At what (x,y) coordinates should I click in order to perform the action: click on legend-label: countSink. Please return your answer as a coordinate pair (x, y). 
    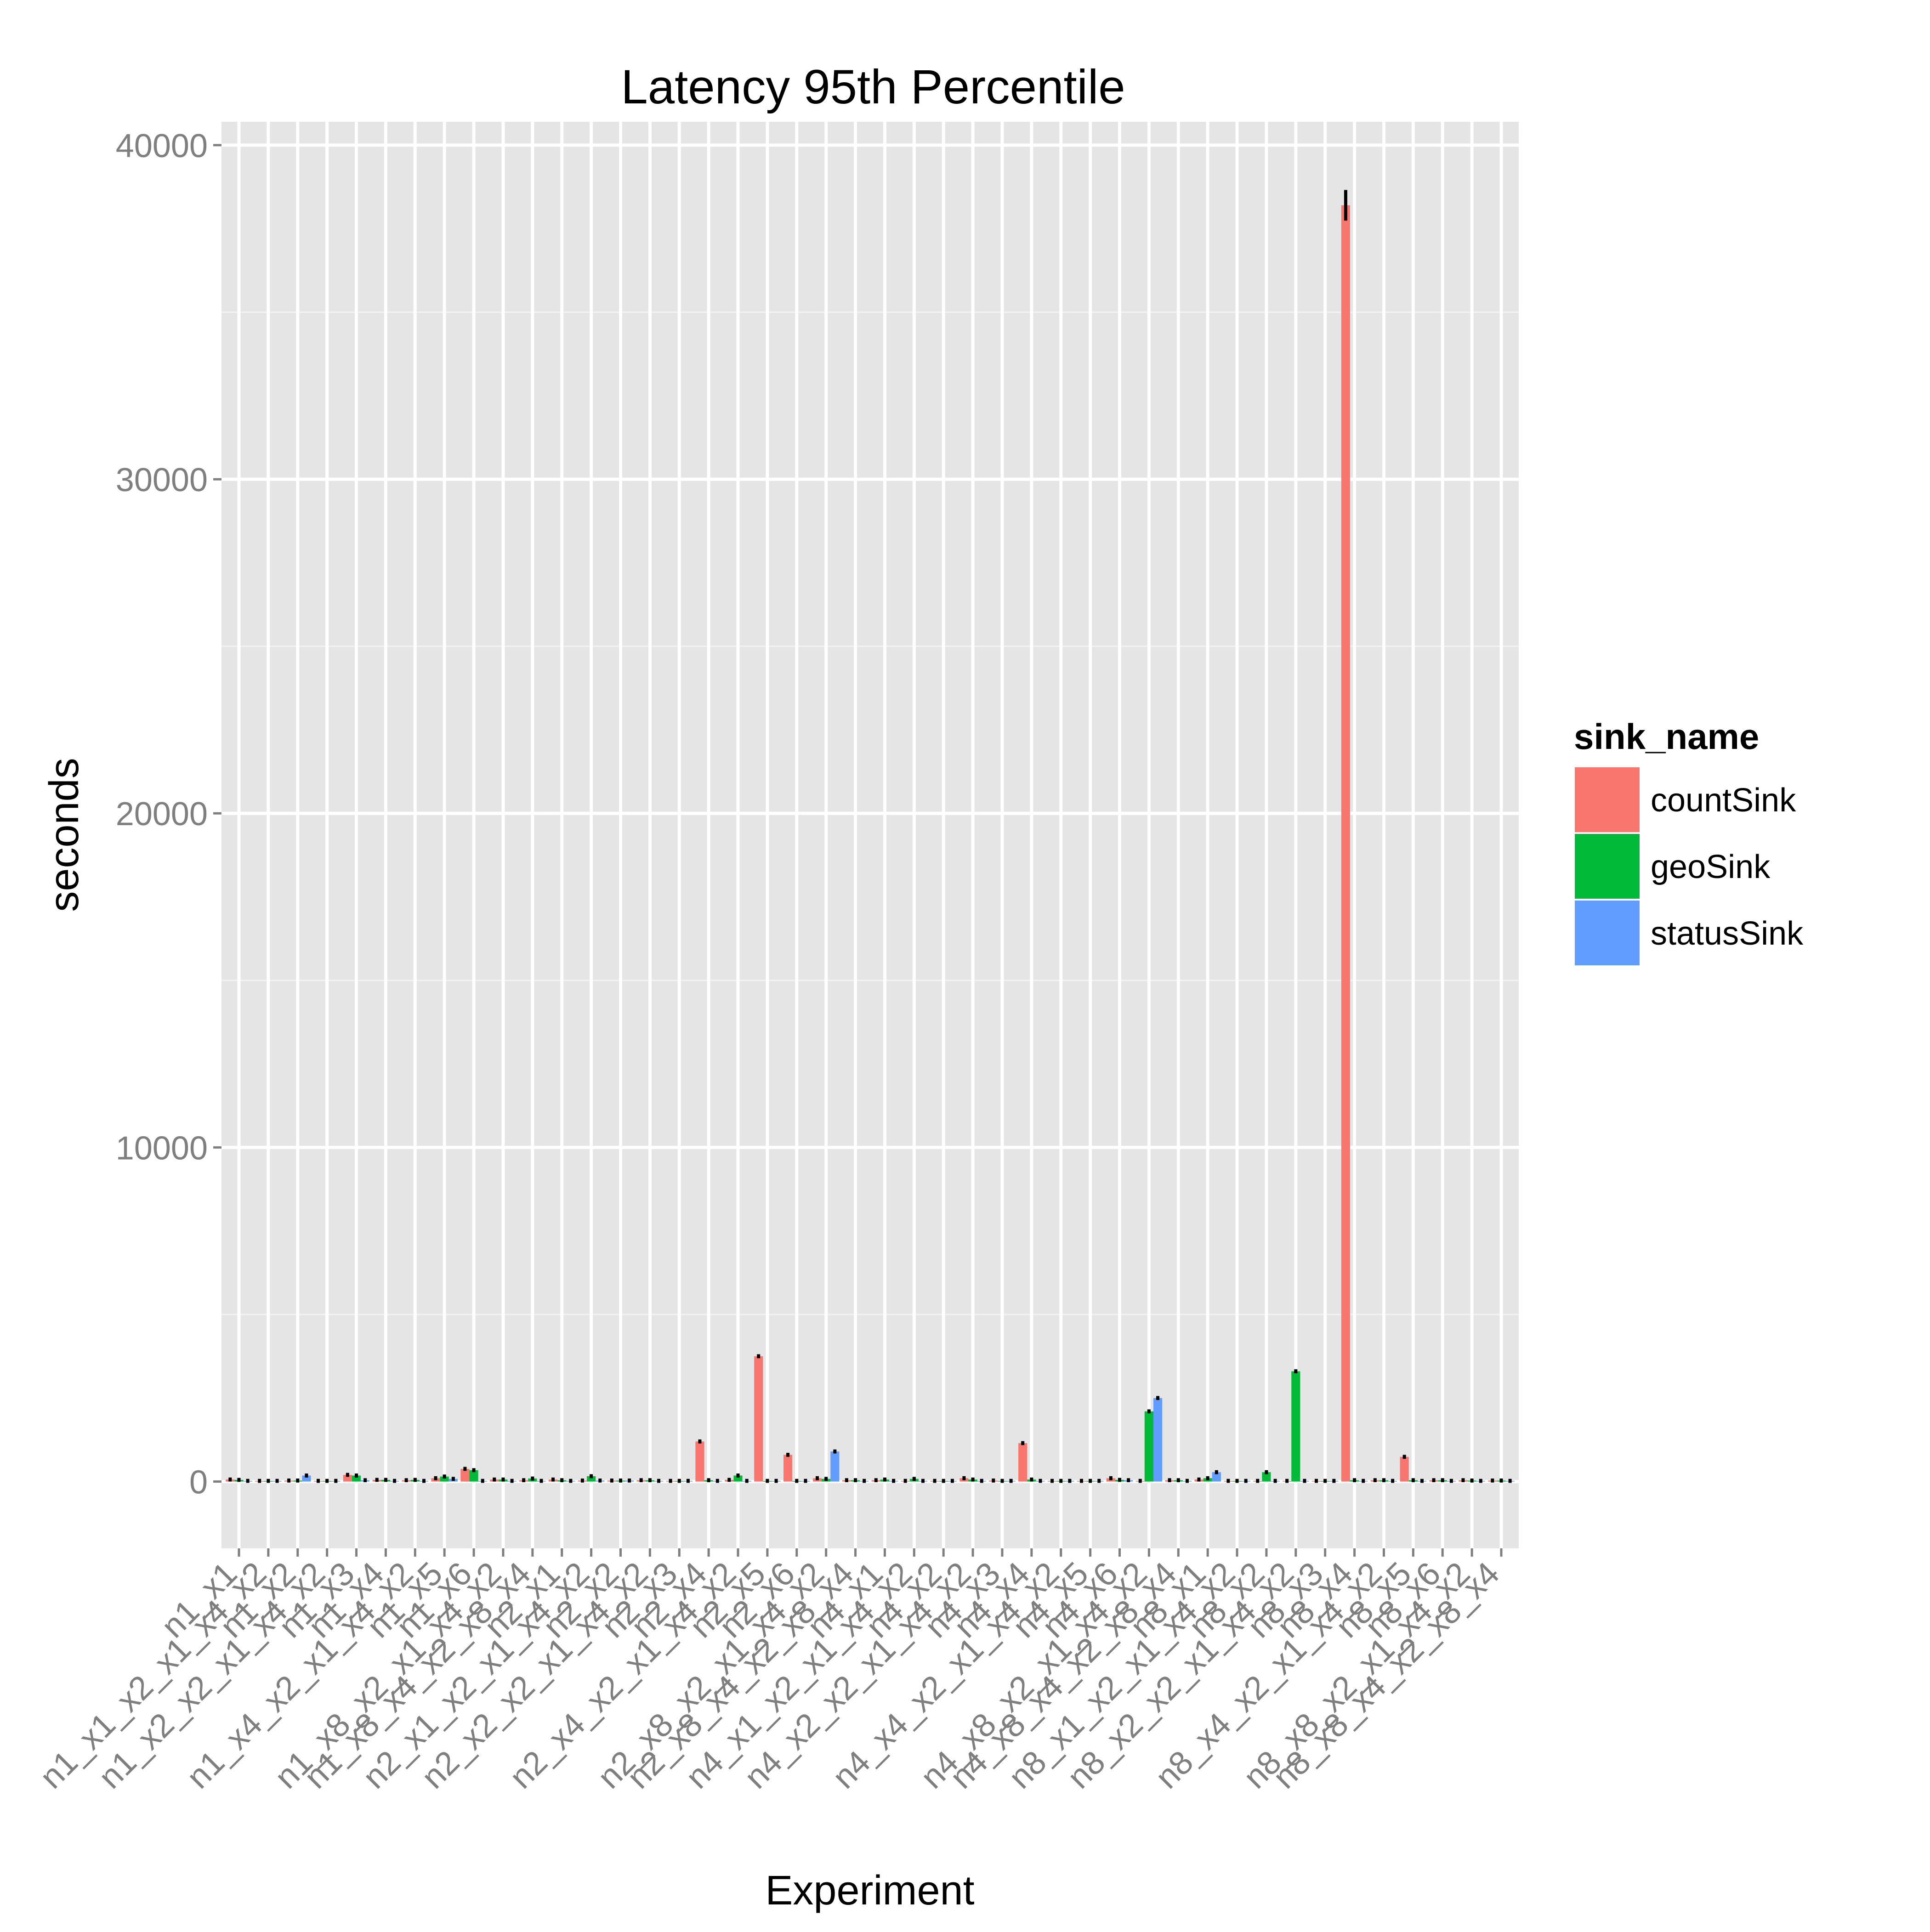
    Looking at the image, I should click on (1724, 800).